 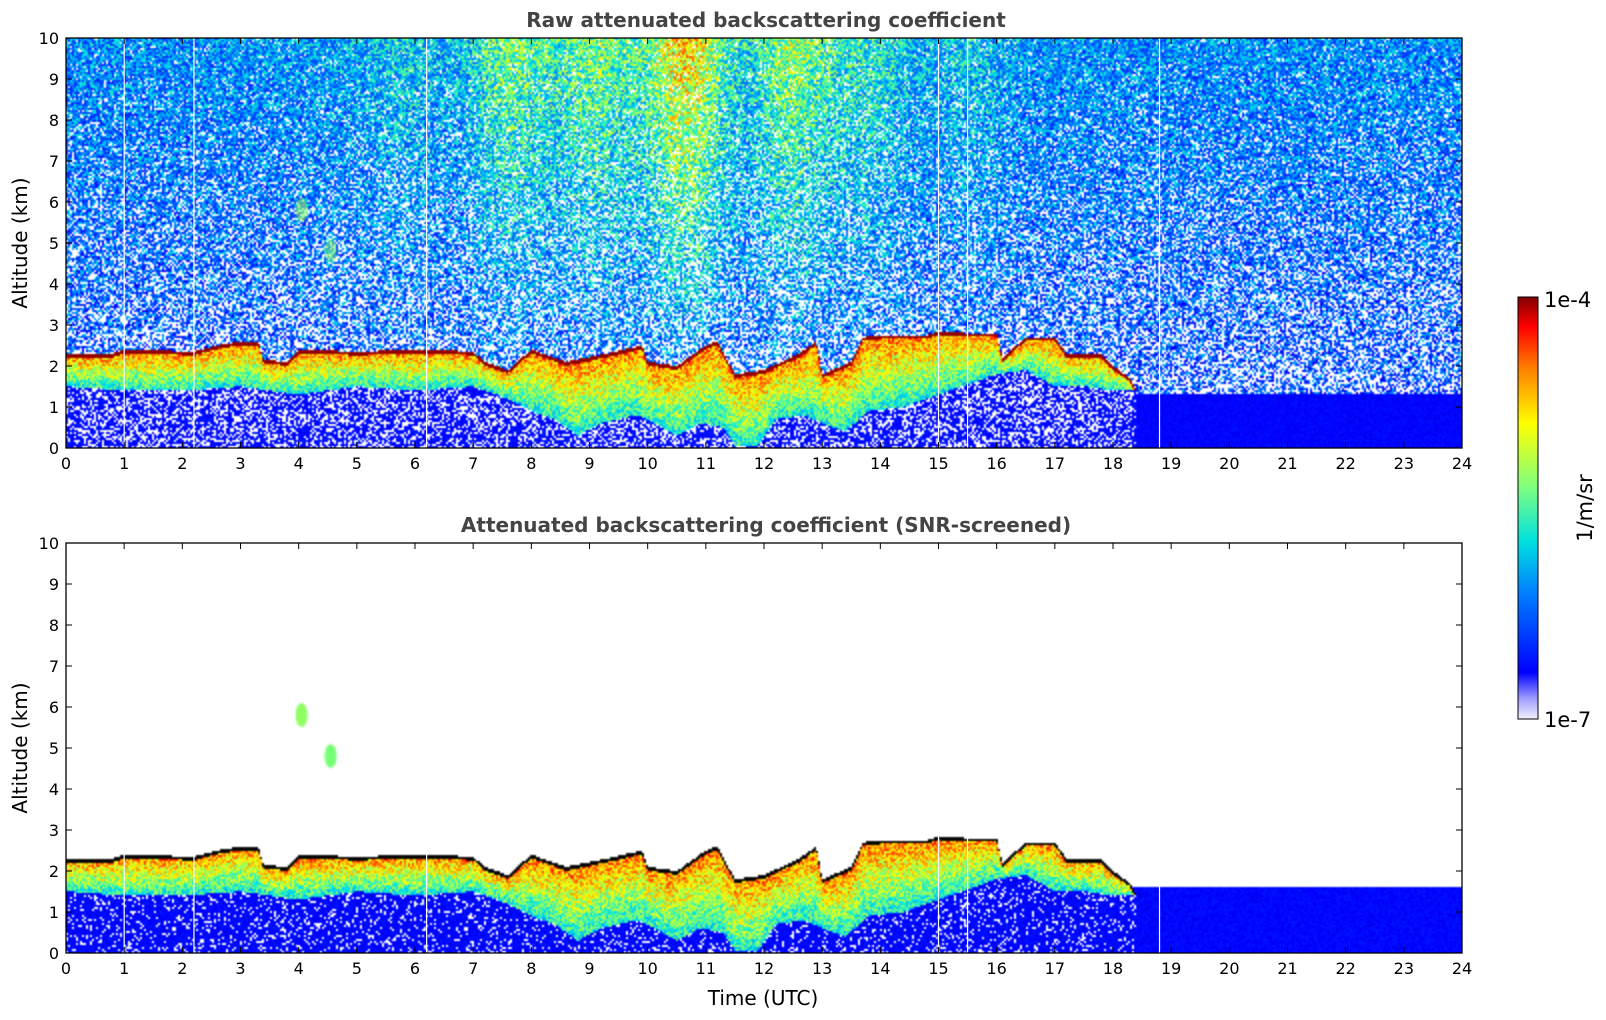 I want to click on bottom-y-axis-label: Altitude (km), so click(x=20, y=747).